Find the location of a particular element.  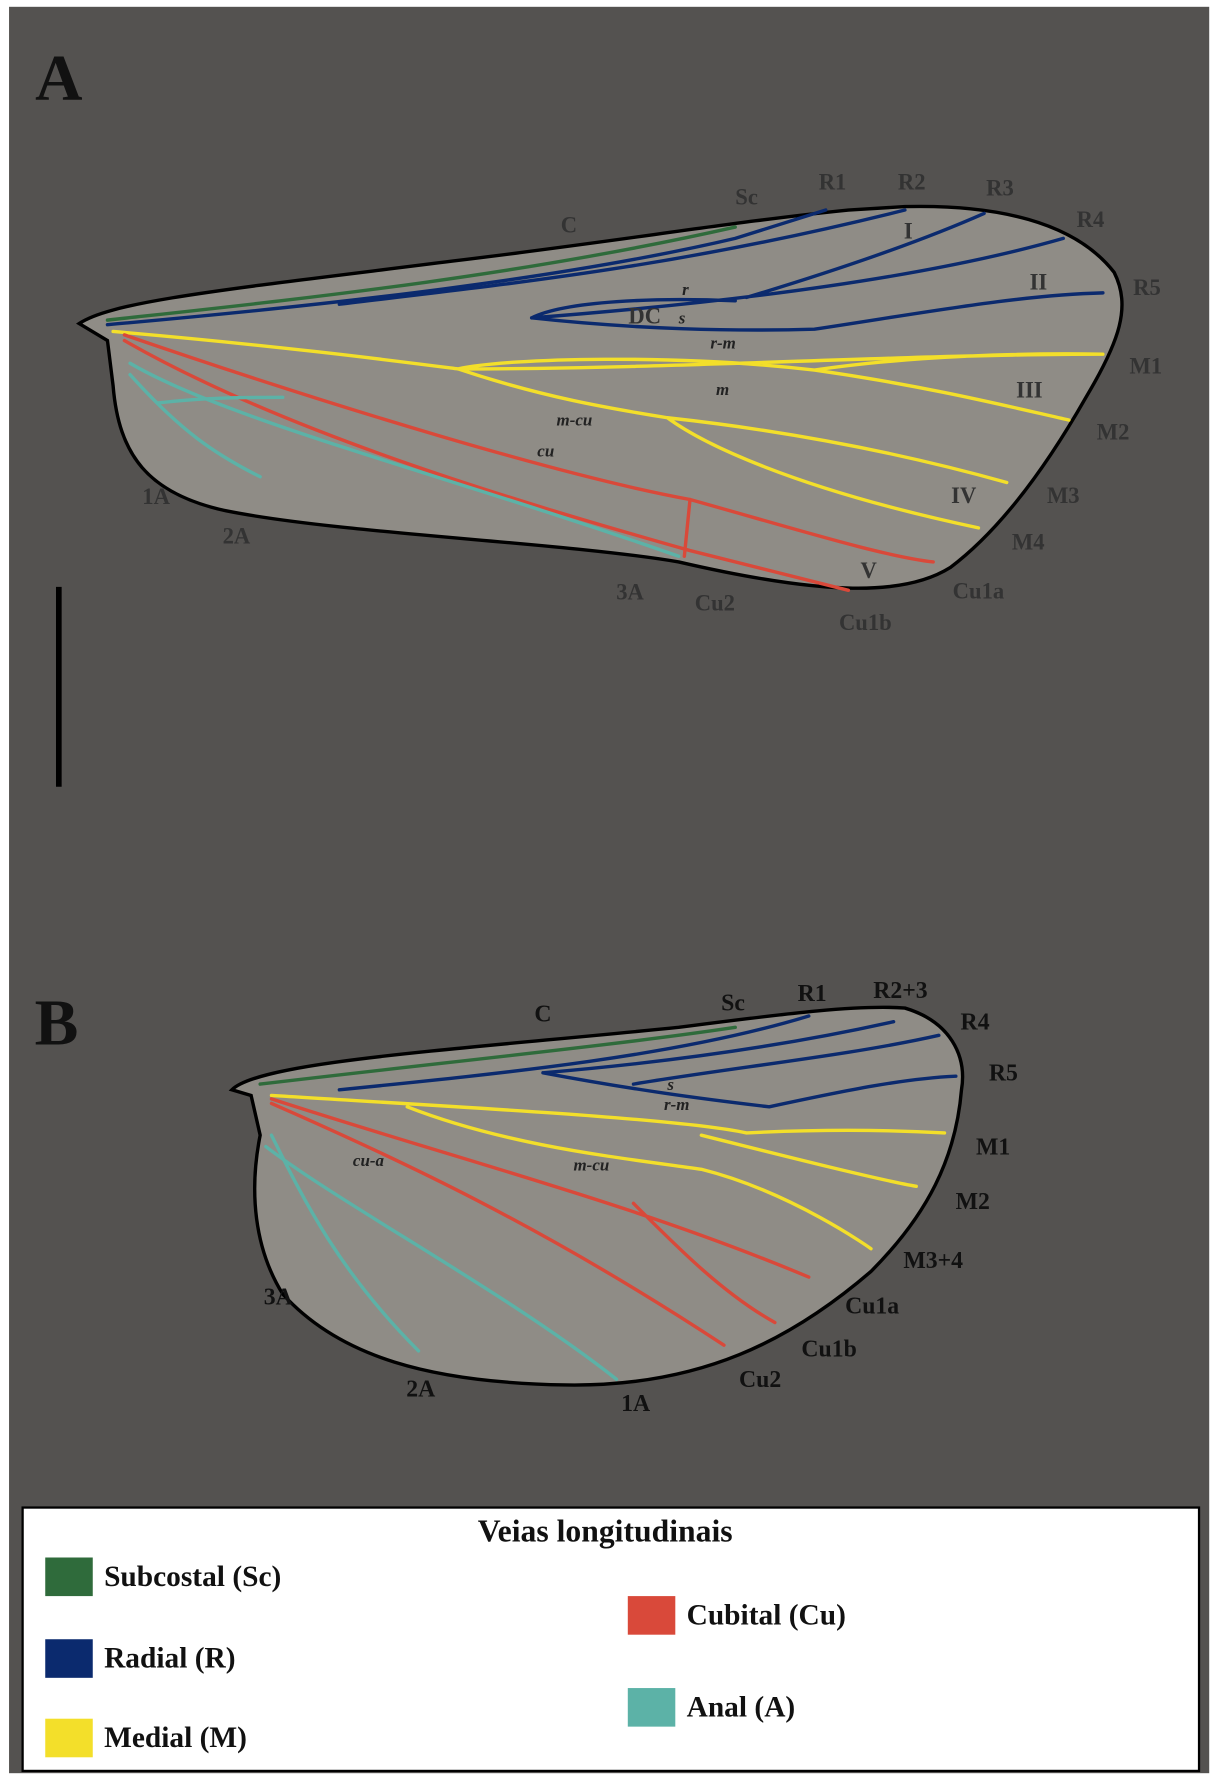

cell-label: DC is located at coordinates (644, 315).